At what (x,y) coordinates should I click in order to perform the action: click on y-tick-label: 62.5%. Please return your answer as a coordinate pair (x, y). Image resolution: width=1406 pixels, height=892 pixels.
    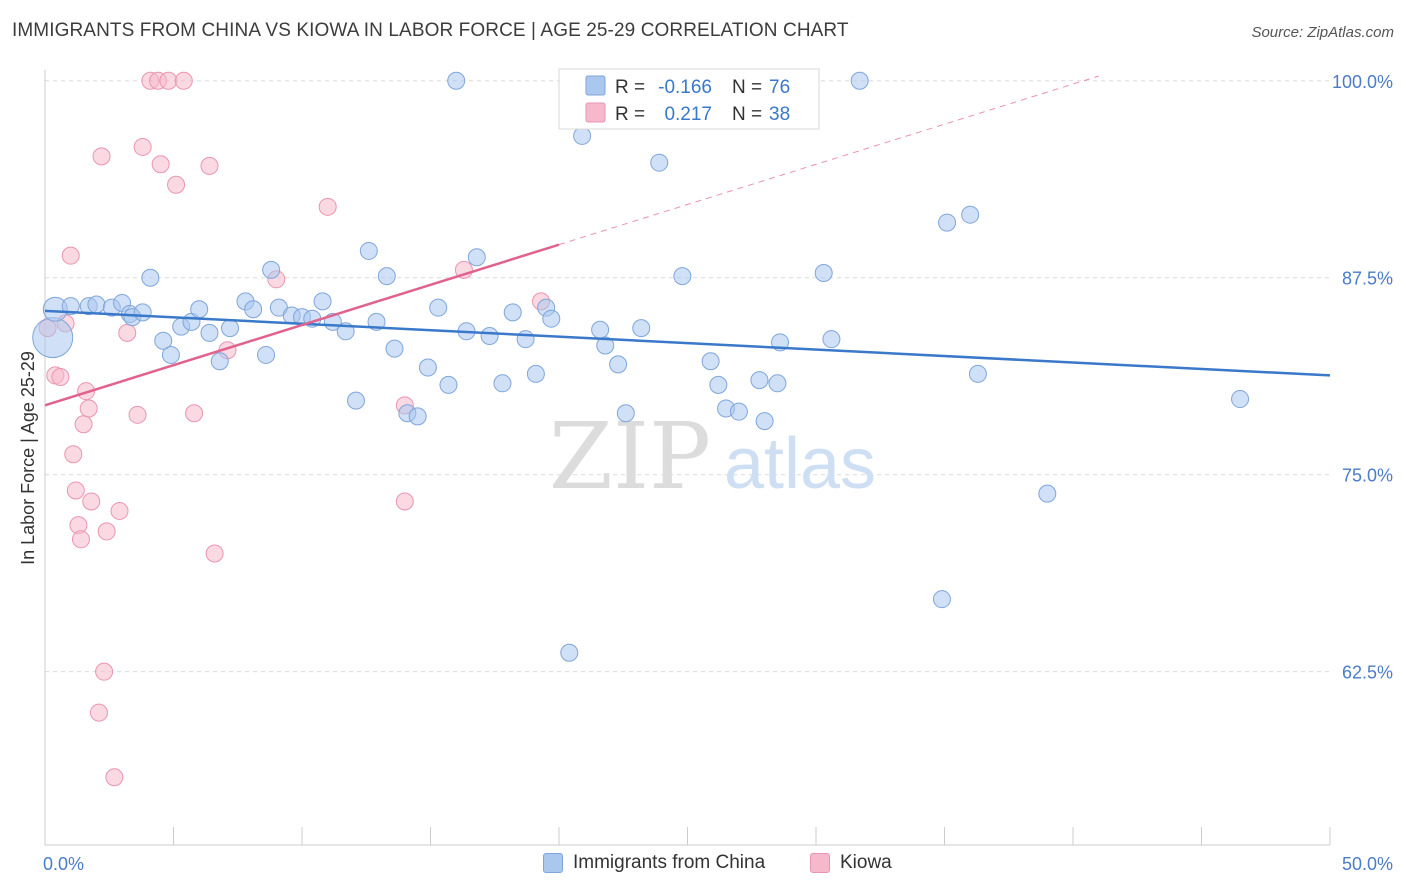
    Looking at the image, I should click on (1367, 673).